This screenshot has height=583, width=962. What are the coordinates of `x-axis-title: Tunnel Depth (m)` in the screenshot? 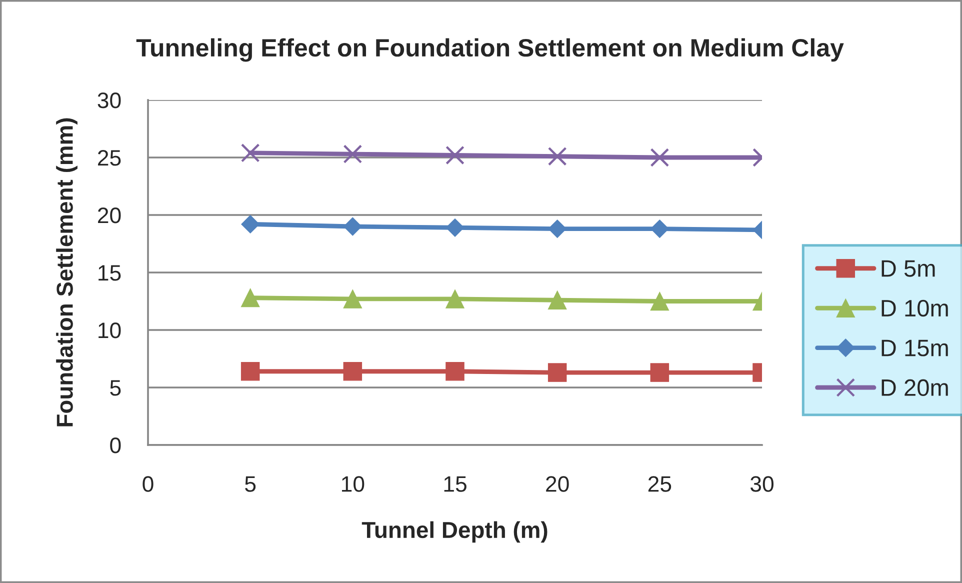 It's located at (455, 532).